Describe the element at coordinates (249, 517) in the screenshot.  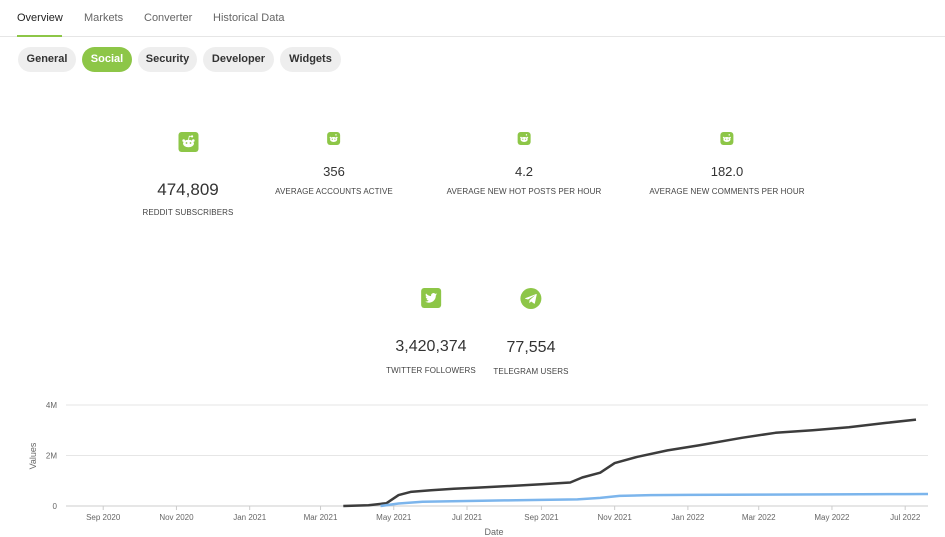
I see `x-tick-label: Jan 2021` at that location.